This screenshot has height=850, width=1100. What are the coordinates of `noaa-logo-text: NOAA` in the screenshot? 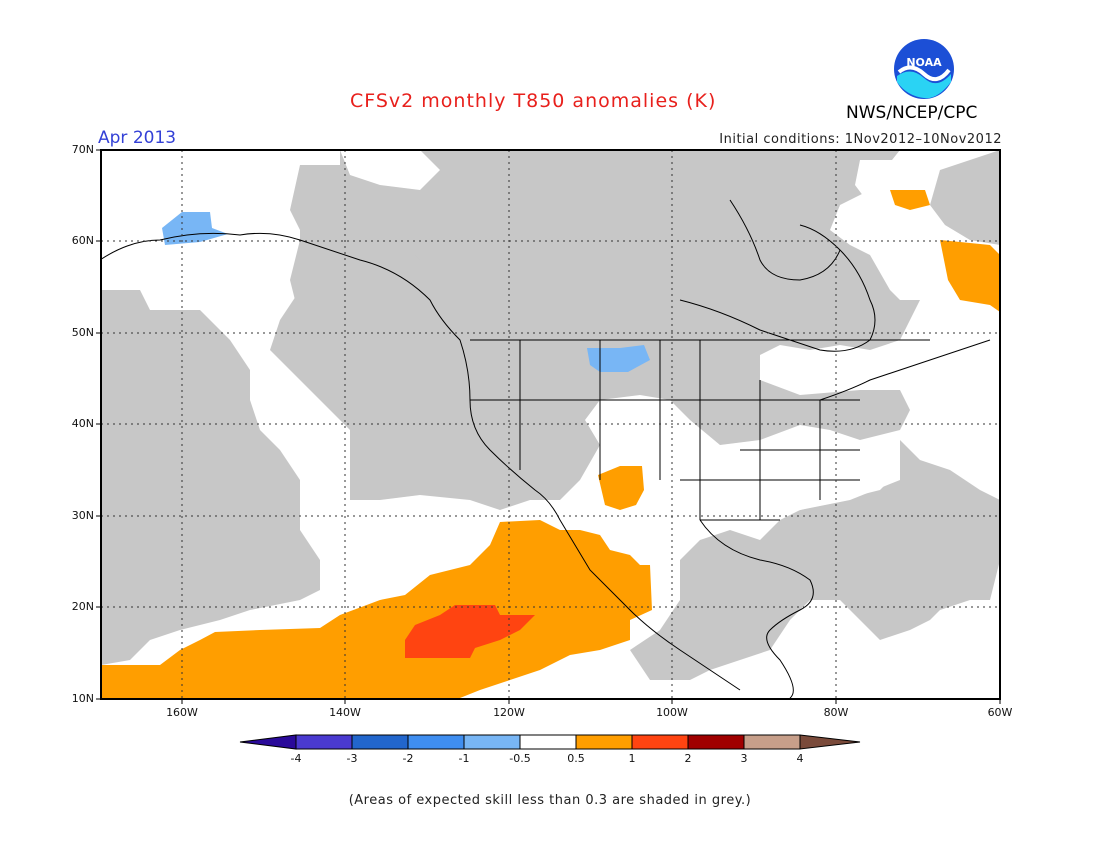 It's located at (924, 62).